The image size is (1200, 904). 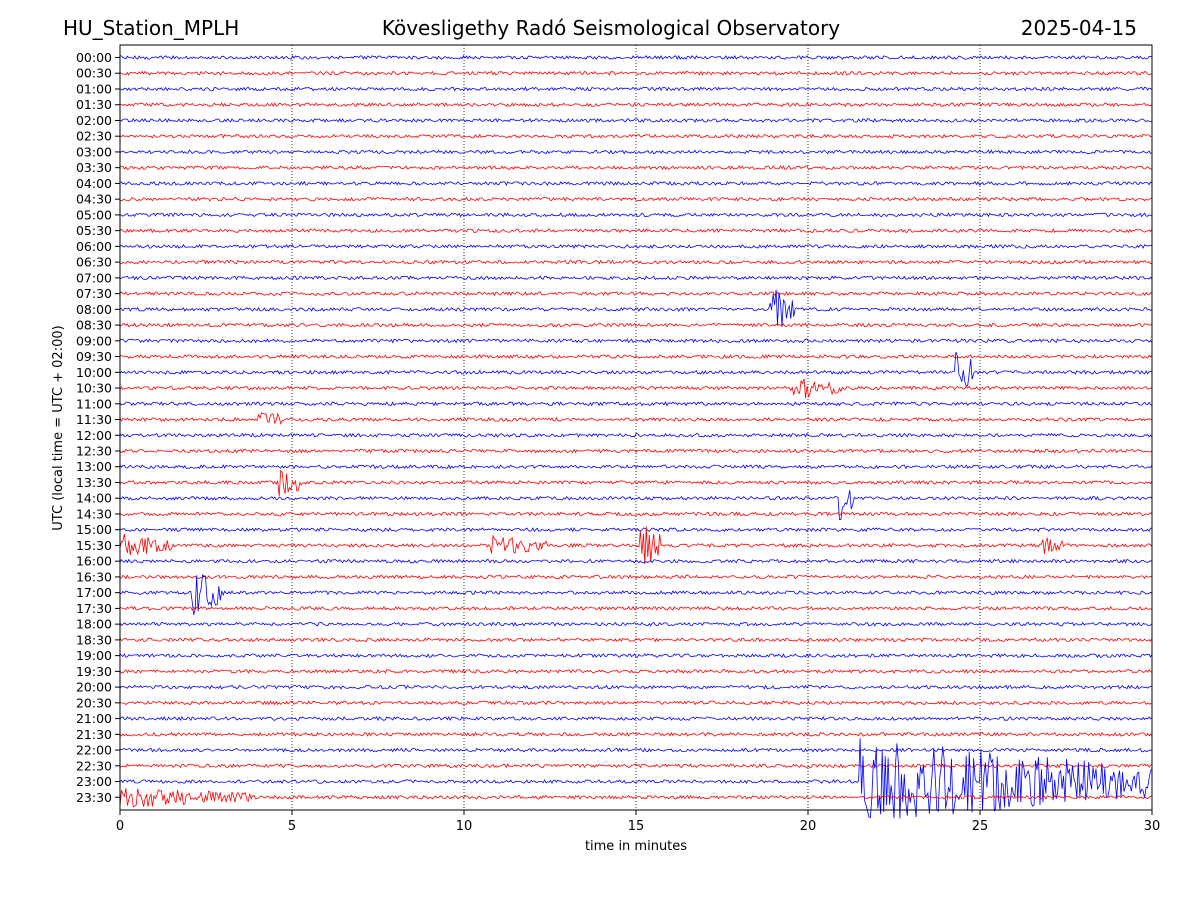 What do you see at coordinates (94, 57) in the screenshot?
I see `y-tick-label: 00:00` at bounding box center [94, 57].